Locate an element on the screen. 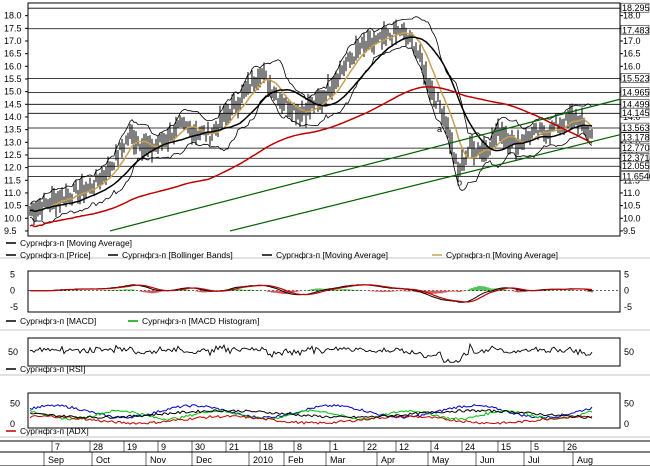 The height and width of the screenshot is (466, 650). price-axis-label-right: 18.0 is located at coordinates (632, 16).